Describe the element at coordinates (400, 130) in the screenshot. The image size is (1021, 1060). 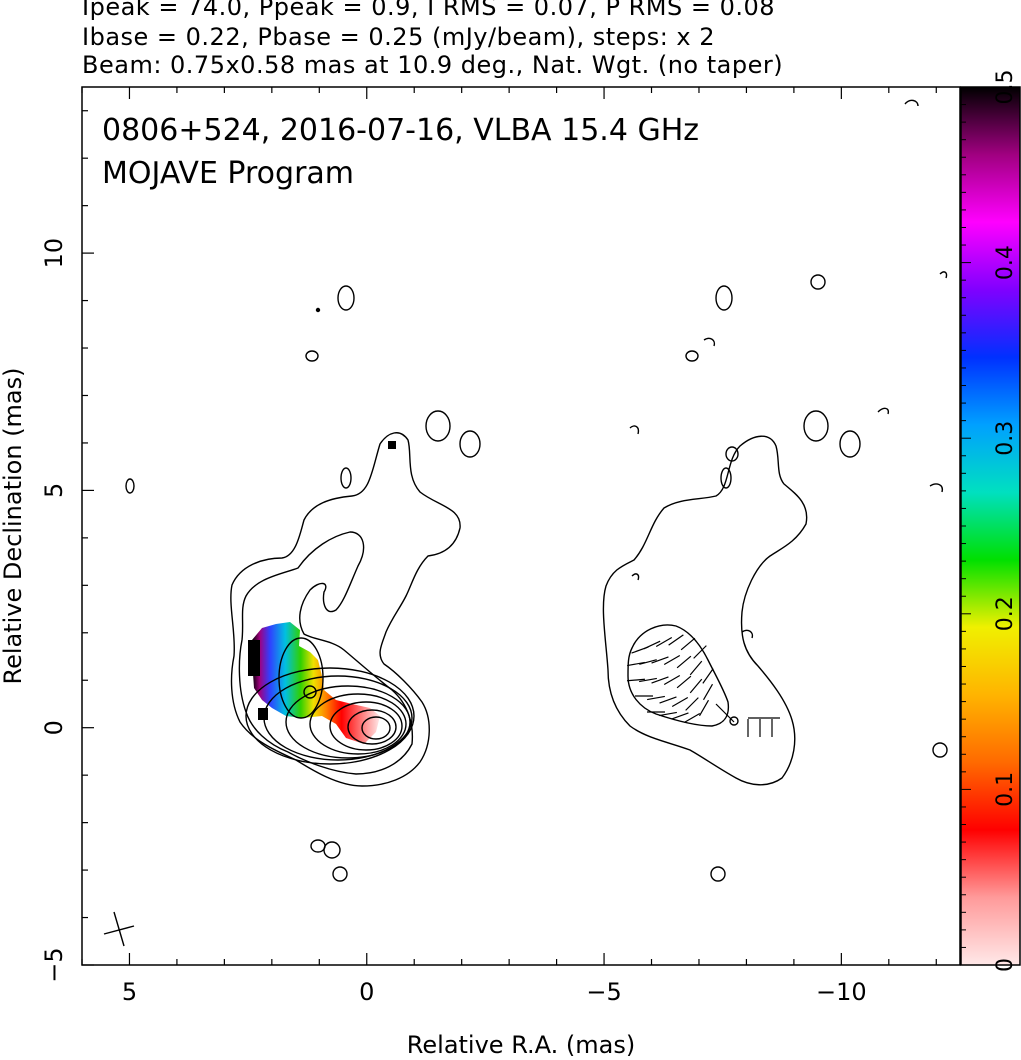
I see `chart-title: 0806+524, 2016-07-16, VLBA 15.4 GHz` at that location.